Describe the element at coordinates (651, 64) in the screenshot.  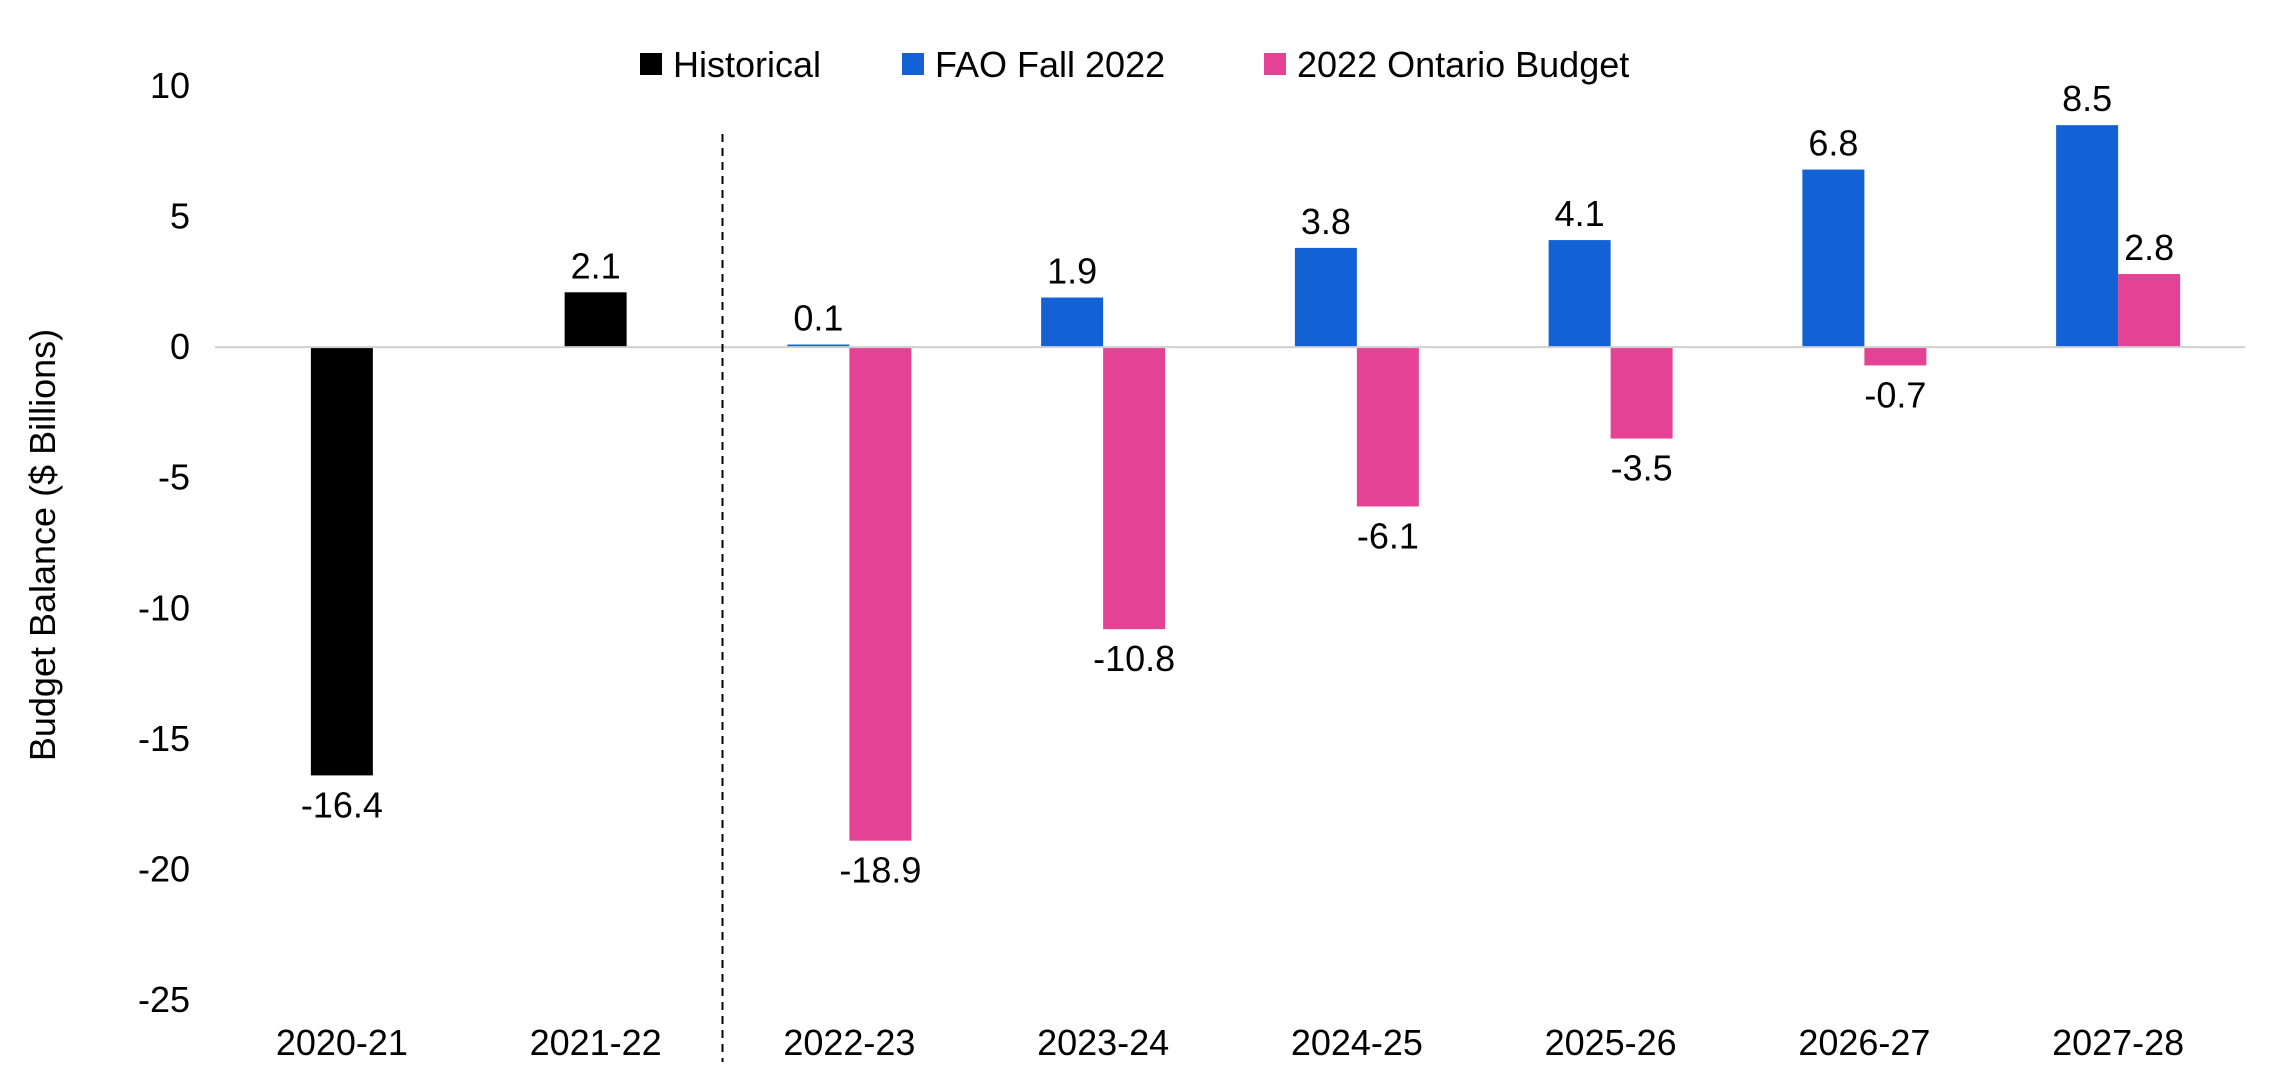
I see `legend-swatch-historical` at that location.